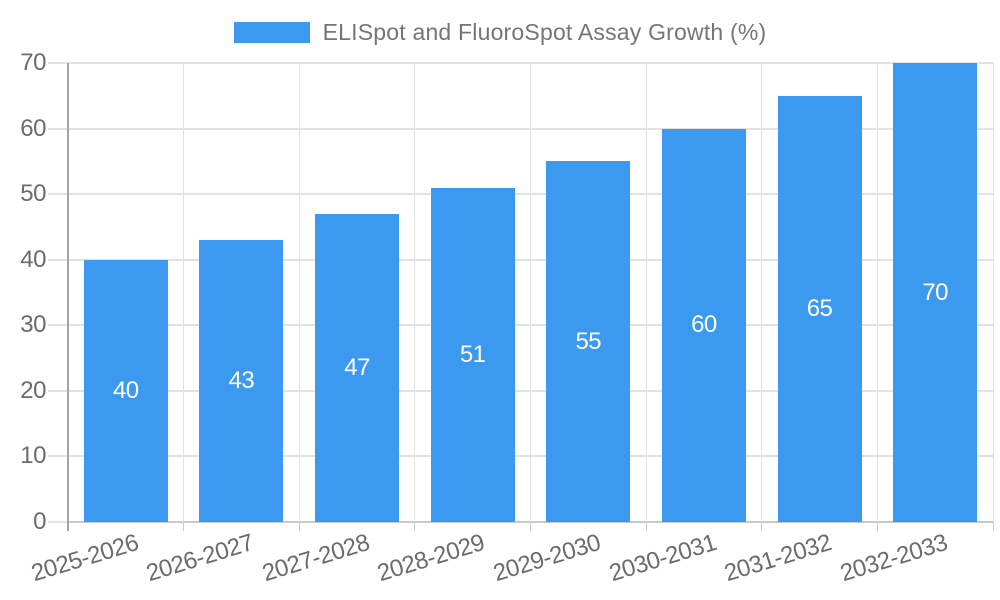 This screenshot has width=1000, height=600. Describe the element at coordinates (431, 558) in the screenshot. I see `x-axis-label: 2028-2029` at that location.